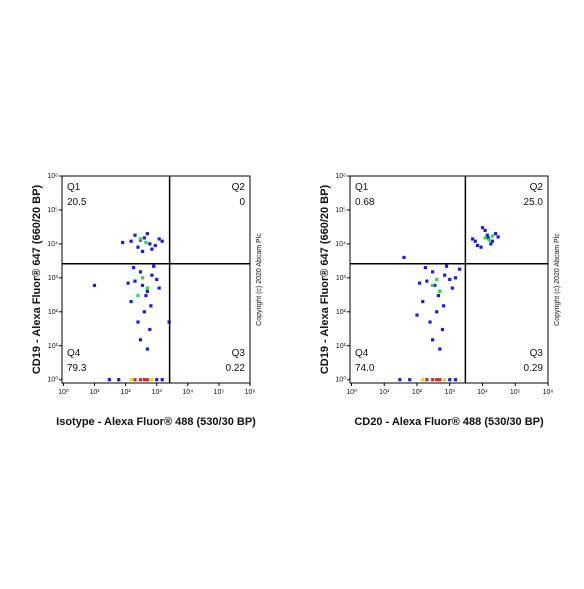  What do you see at coordinates (52, 176) in the screenshot?
I see `y-tick-label: 10⁶` at bounding box center [52, 176].